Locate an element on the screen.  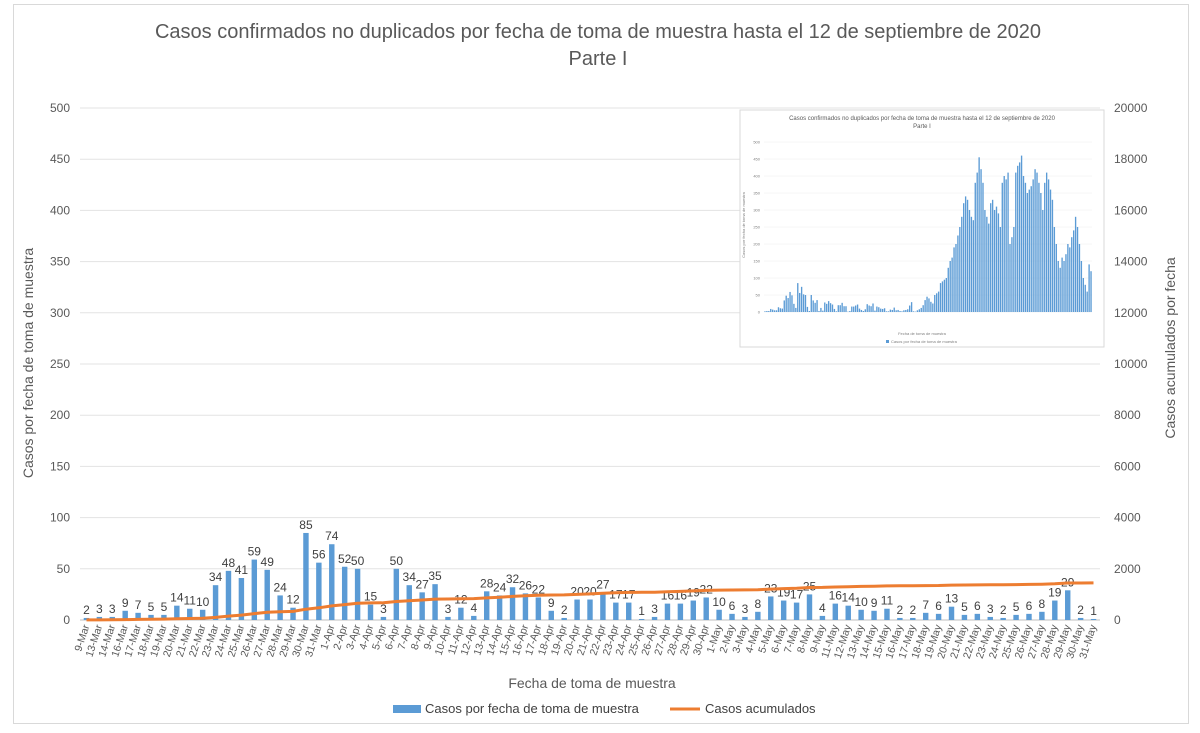
bar-data-label: 32 is located at coordinates (513, 579).